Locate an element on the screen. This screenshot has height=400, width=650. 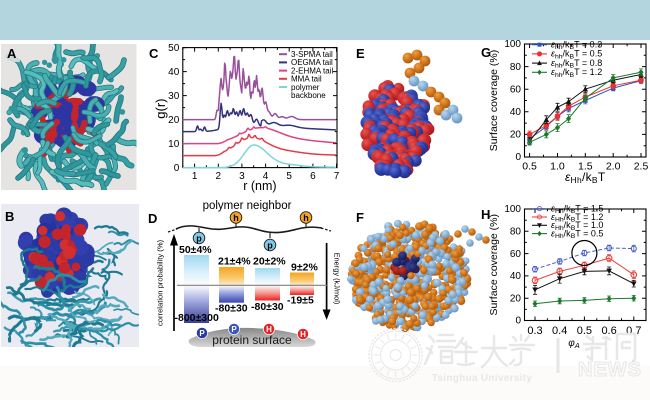
svg-text: polymer neighbor is located at coordinates (247, 206).